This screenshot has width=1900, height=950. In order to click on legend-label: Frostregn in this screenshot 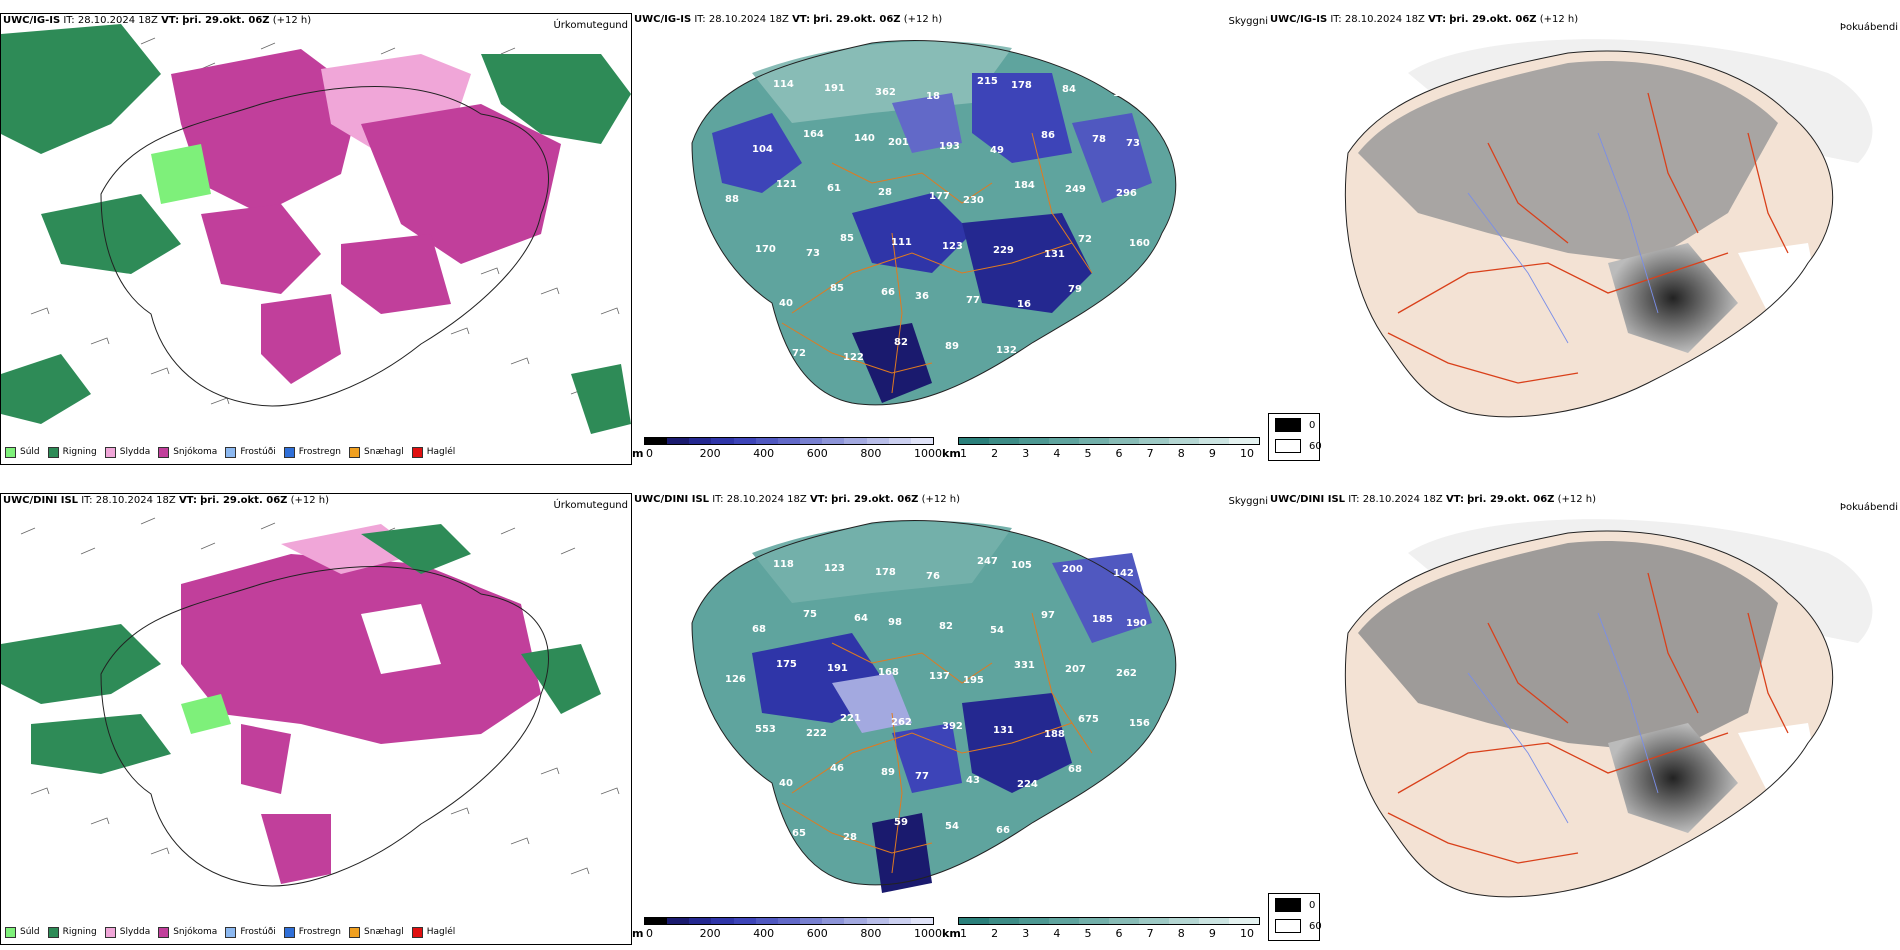, I will do `click(320, 452)`.